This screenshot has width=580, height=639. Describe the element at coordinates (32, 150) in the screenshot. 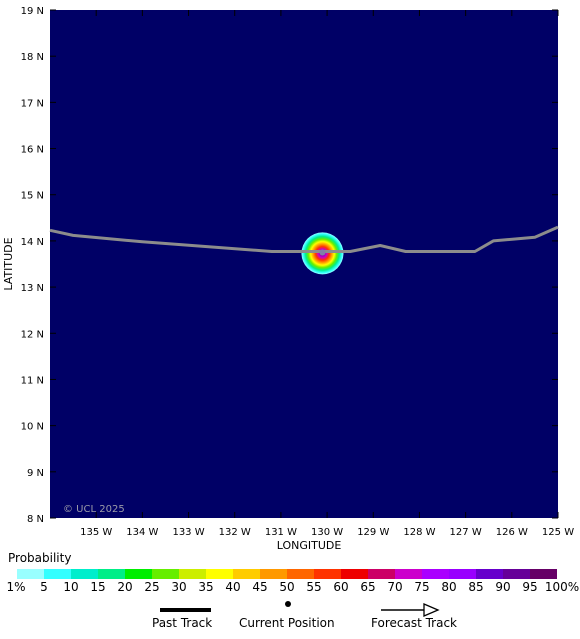

I see `lat-tick-label: 16 N` at that location.